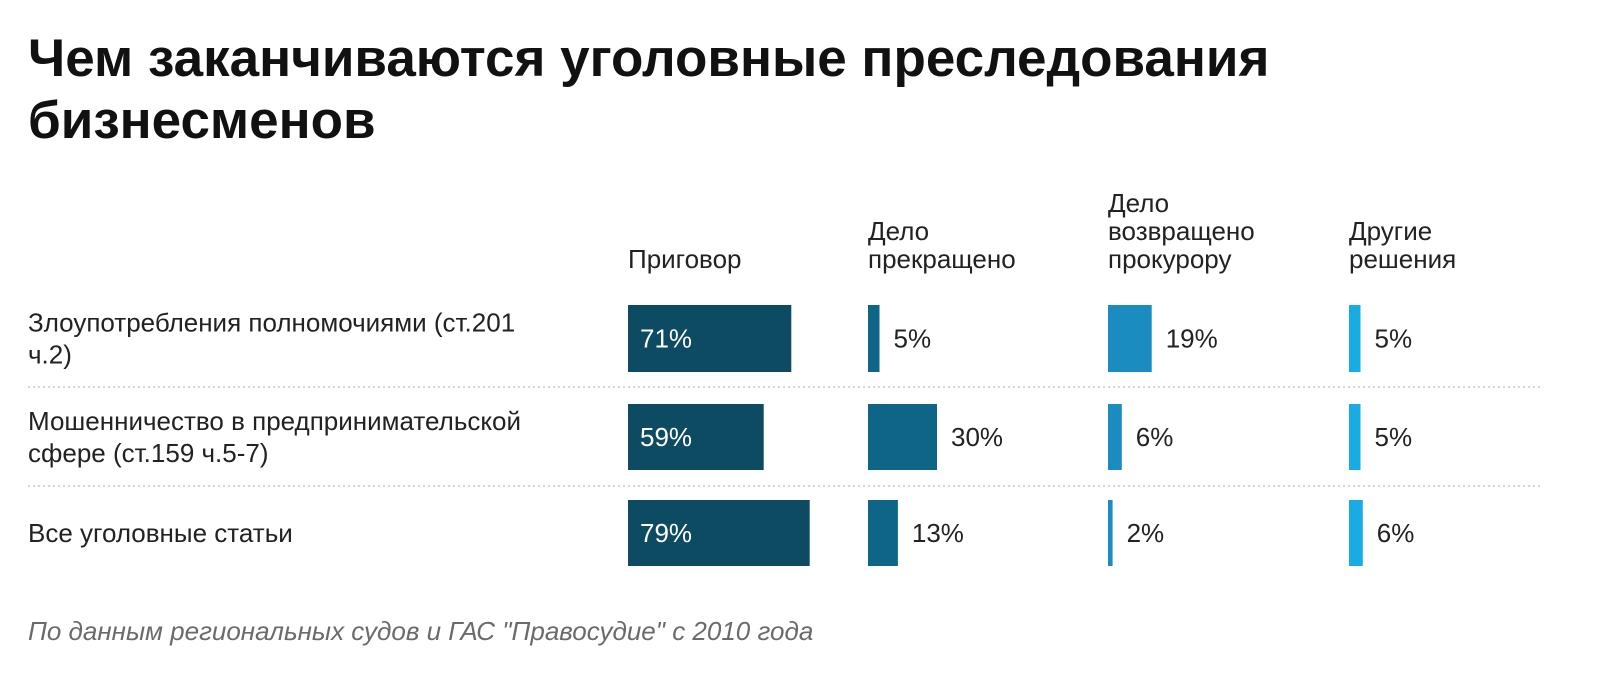 The image size is (1597, 675). I want to click on column-header-4-line-2: решения, so click(1402, 259).